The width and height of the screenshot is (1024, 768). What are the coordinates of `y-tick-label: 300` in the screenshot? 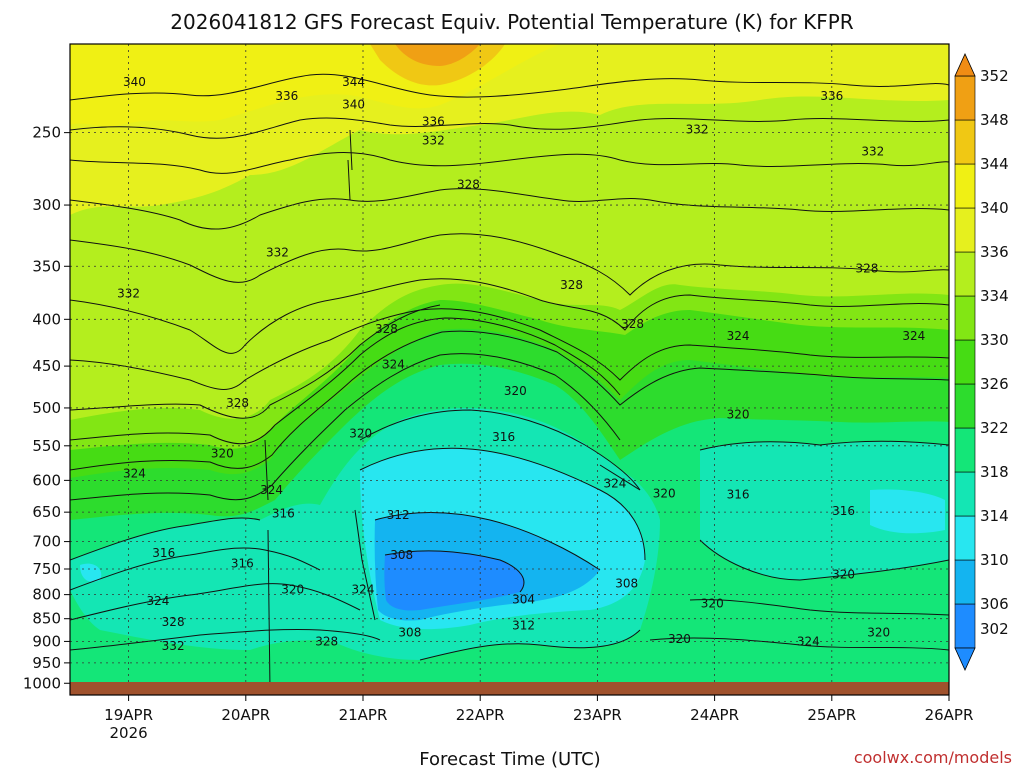 It's located at (46, 205).